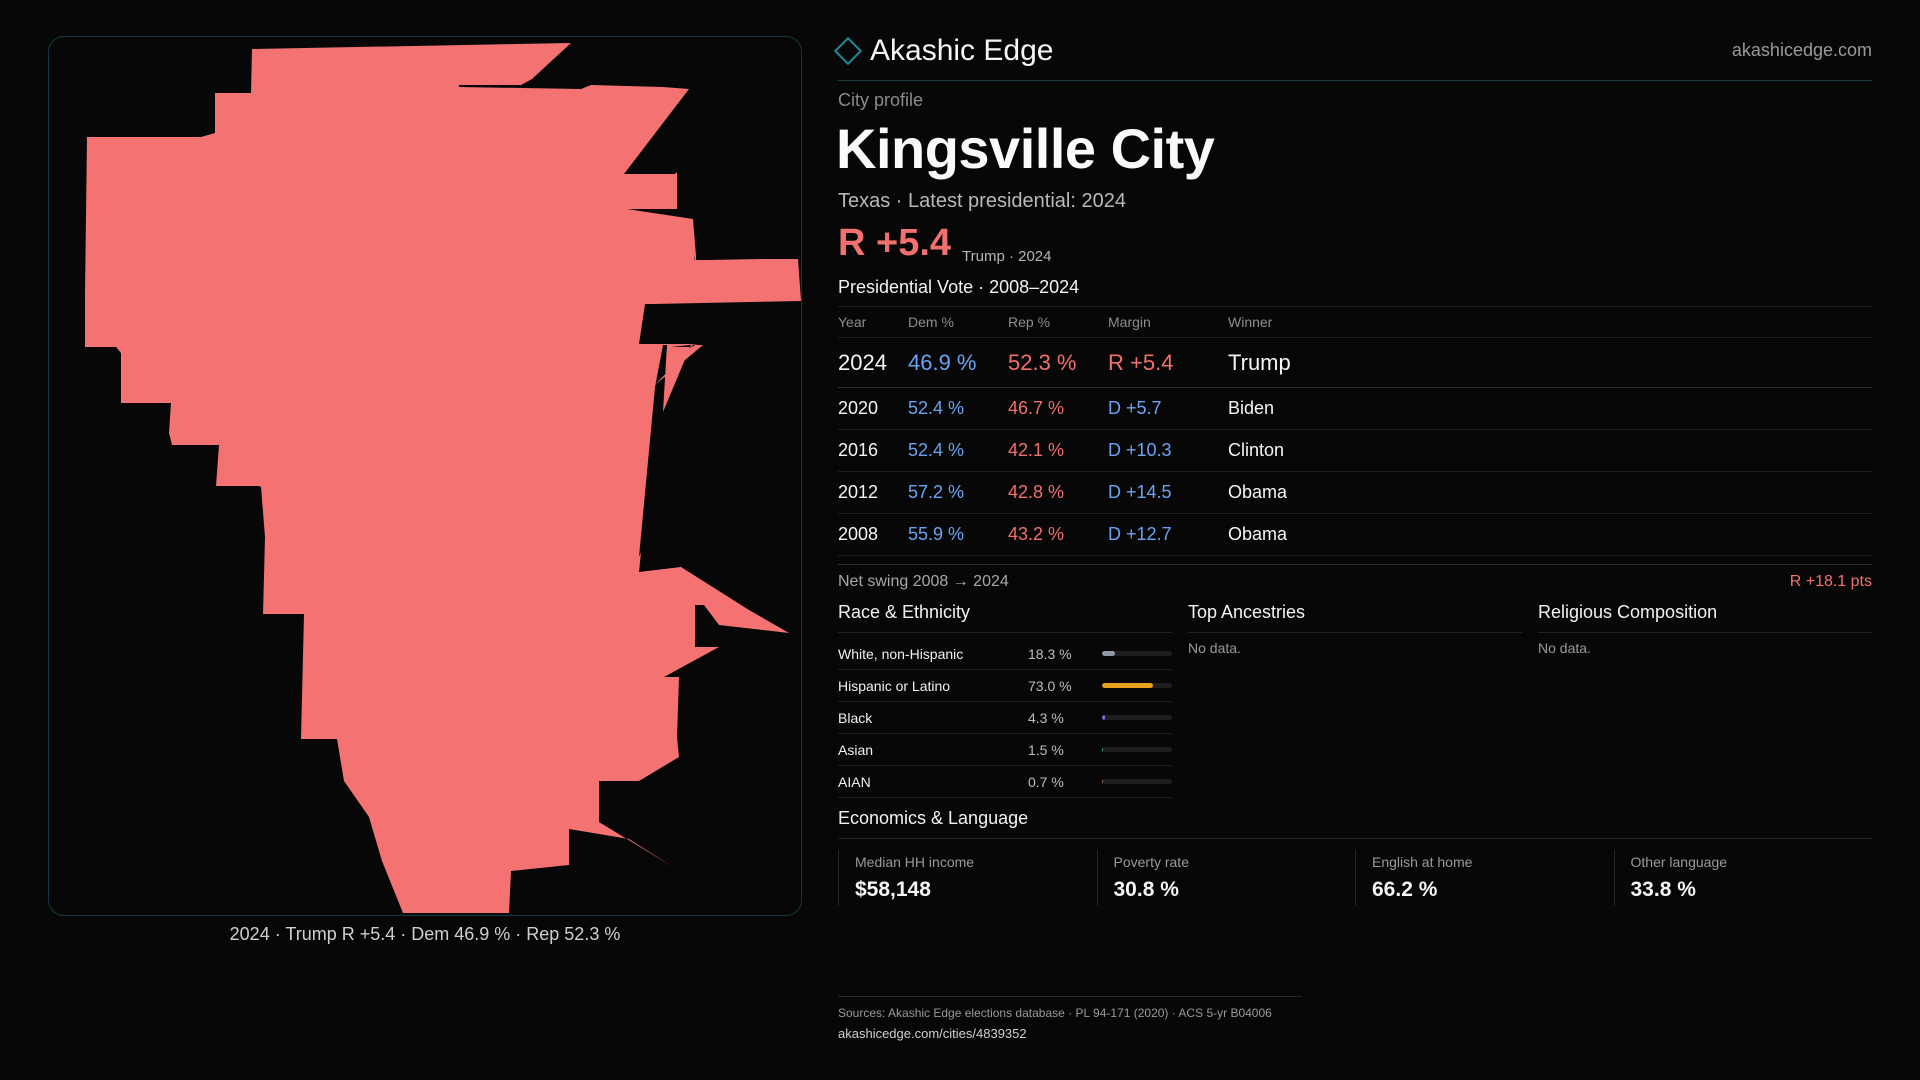 The image size is (1920, 1080). Describe the element at coordinates (1042, 362) in the screenshot. I see `cell-rep: 52.3 %` at that location.